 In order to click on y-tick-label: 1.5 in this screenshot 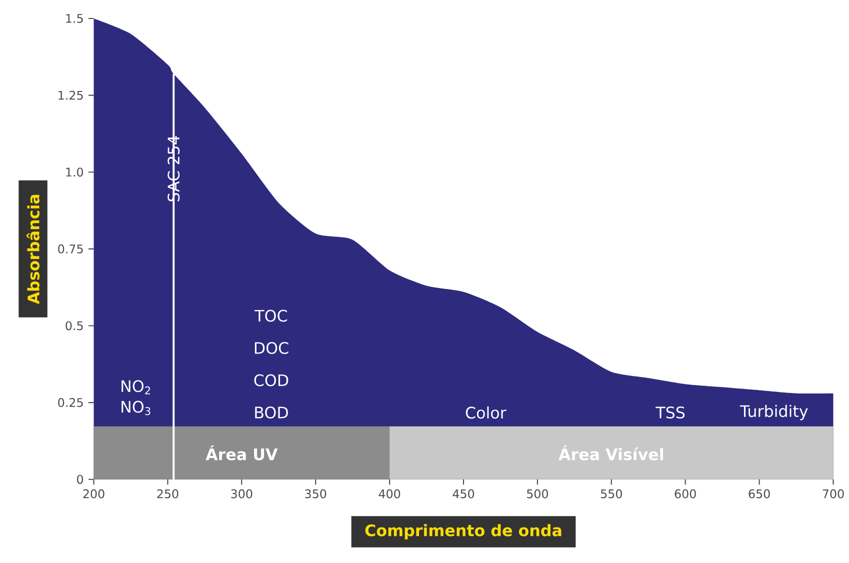, I will do `click(74, 19)`.